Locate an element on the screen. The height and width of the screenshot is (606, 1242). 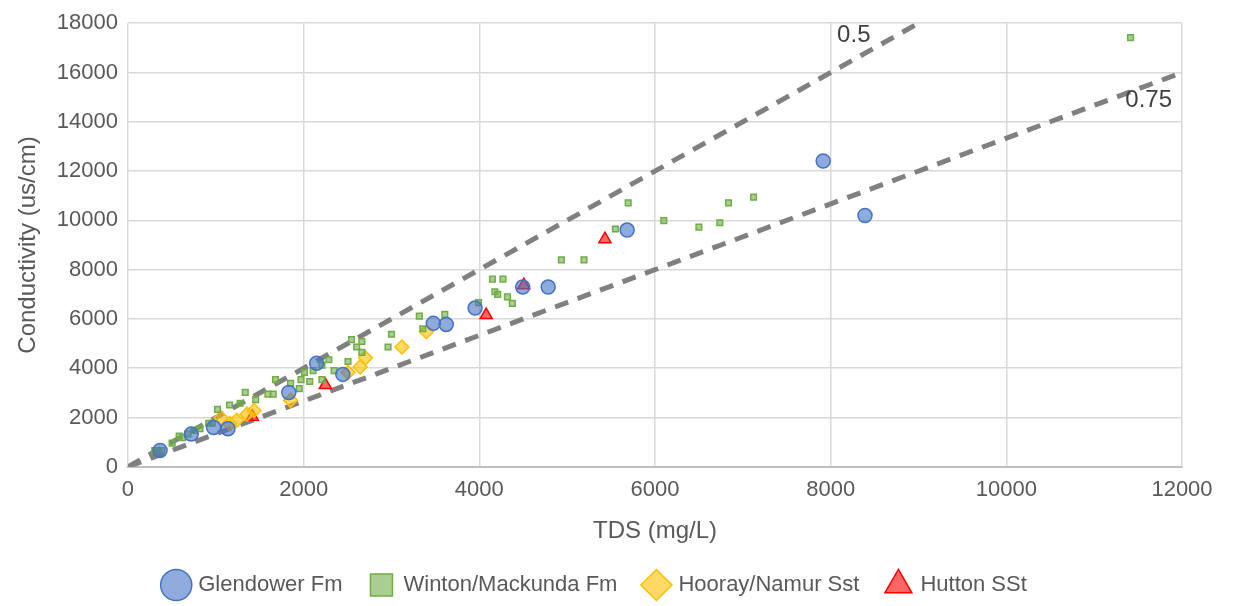
y-tick-label: 10000 is located at coordinates (87, 219).